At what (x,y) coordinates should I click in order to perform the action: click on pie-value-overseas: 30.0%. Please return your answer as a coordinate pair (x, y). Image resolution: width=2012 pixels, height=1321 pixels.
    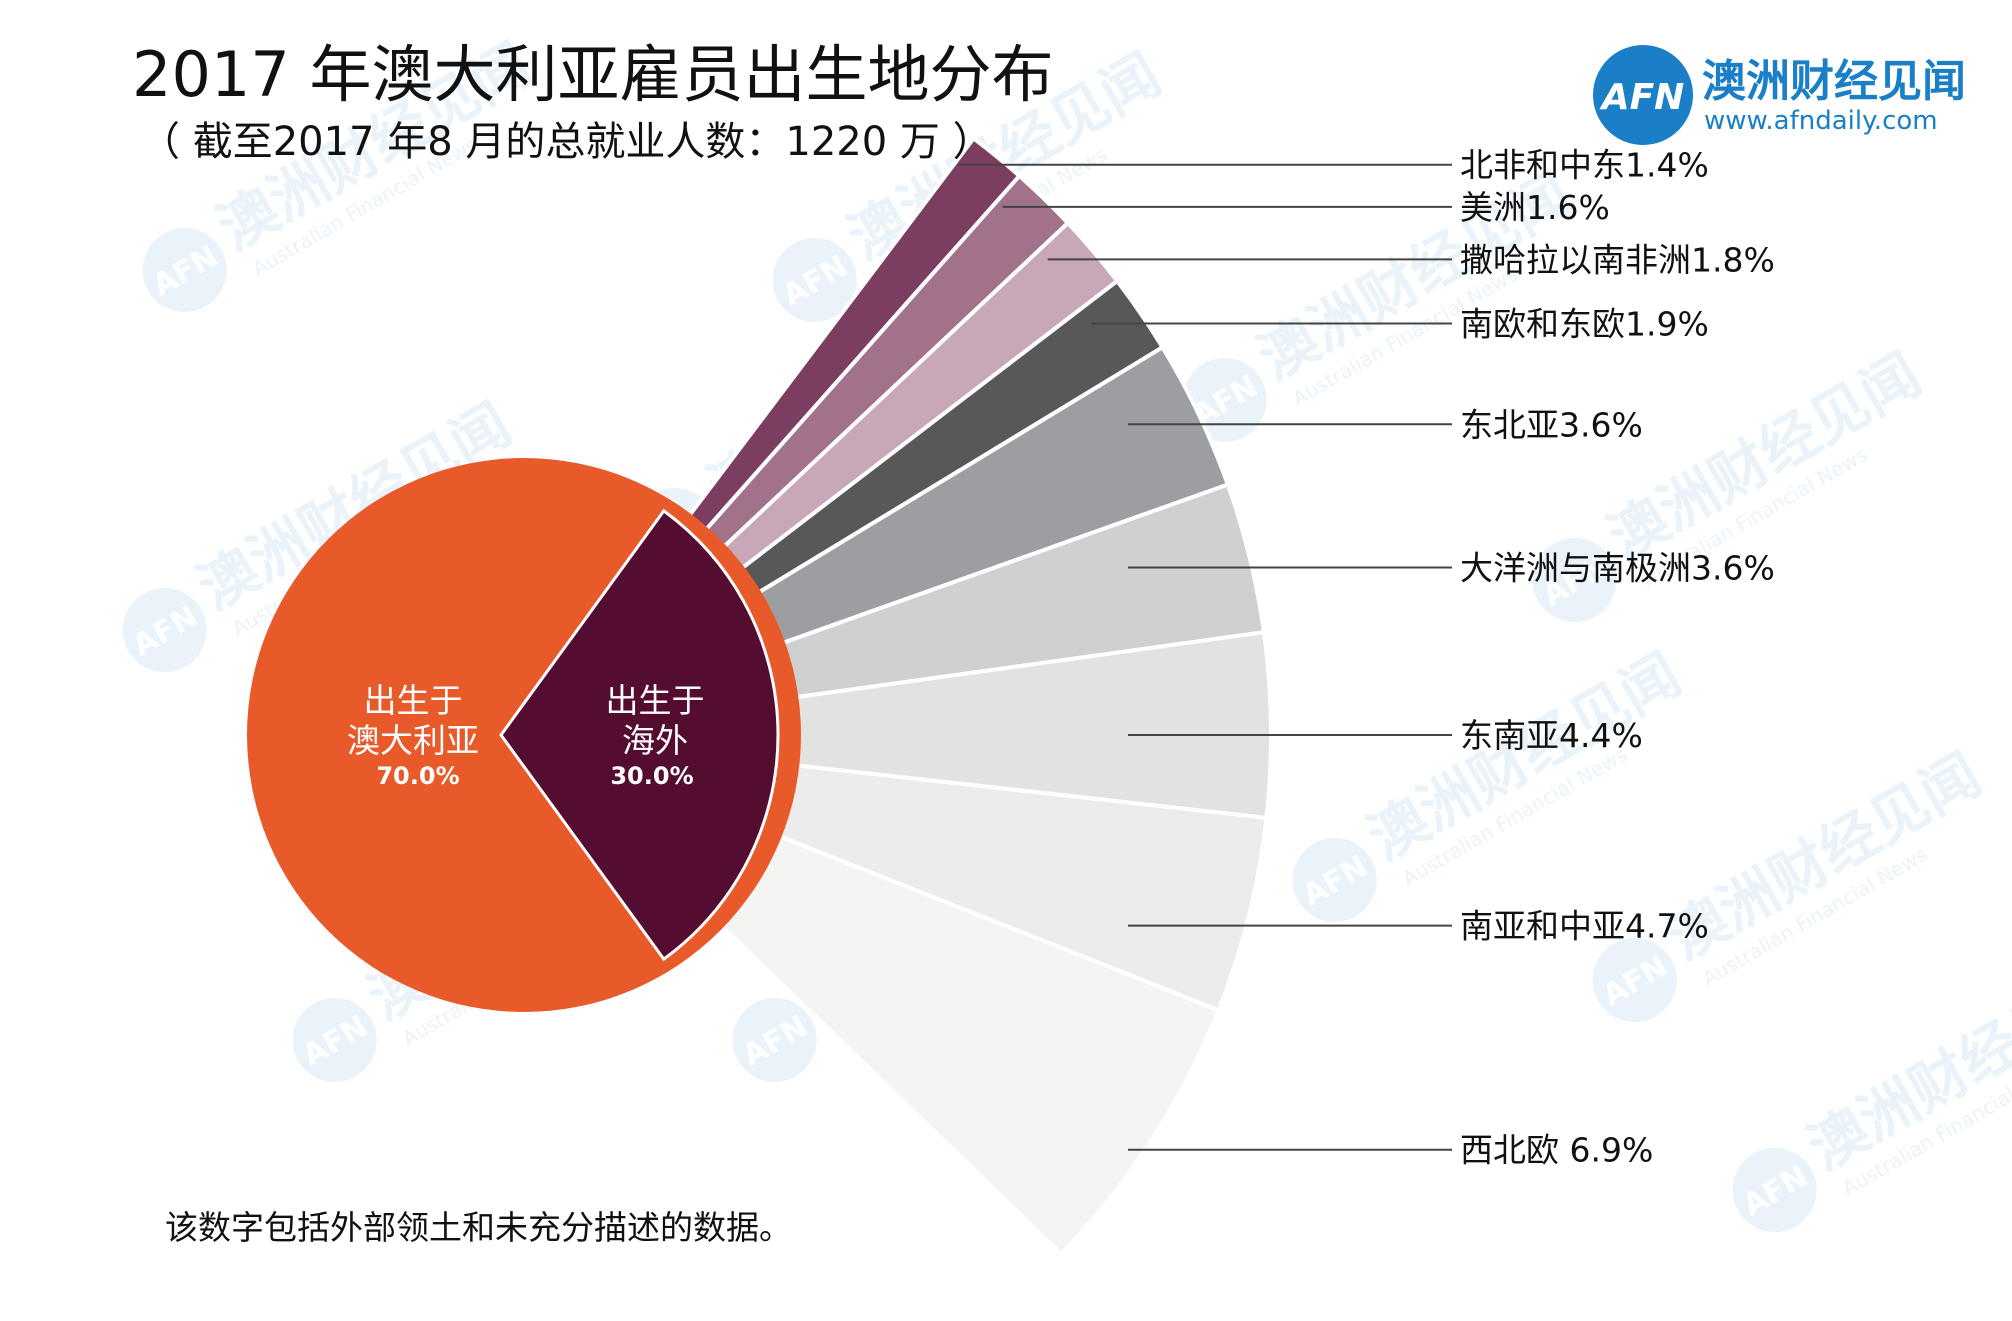
    Looking at the image, I should click on (651, 776).